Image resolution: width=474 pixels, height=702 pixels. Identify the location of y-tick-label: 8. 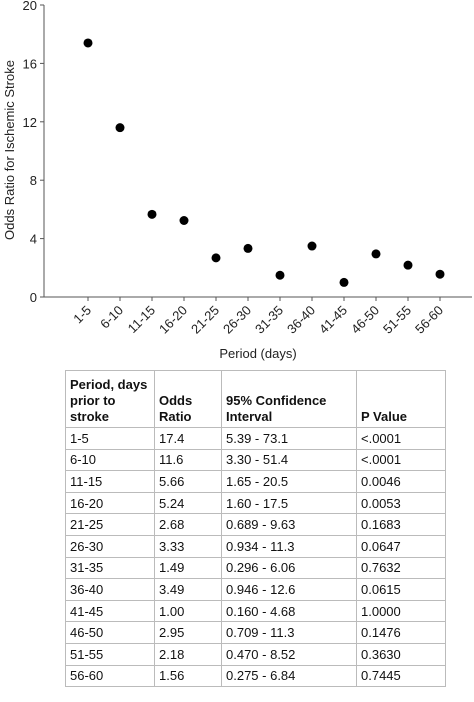
(33, 180).